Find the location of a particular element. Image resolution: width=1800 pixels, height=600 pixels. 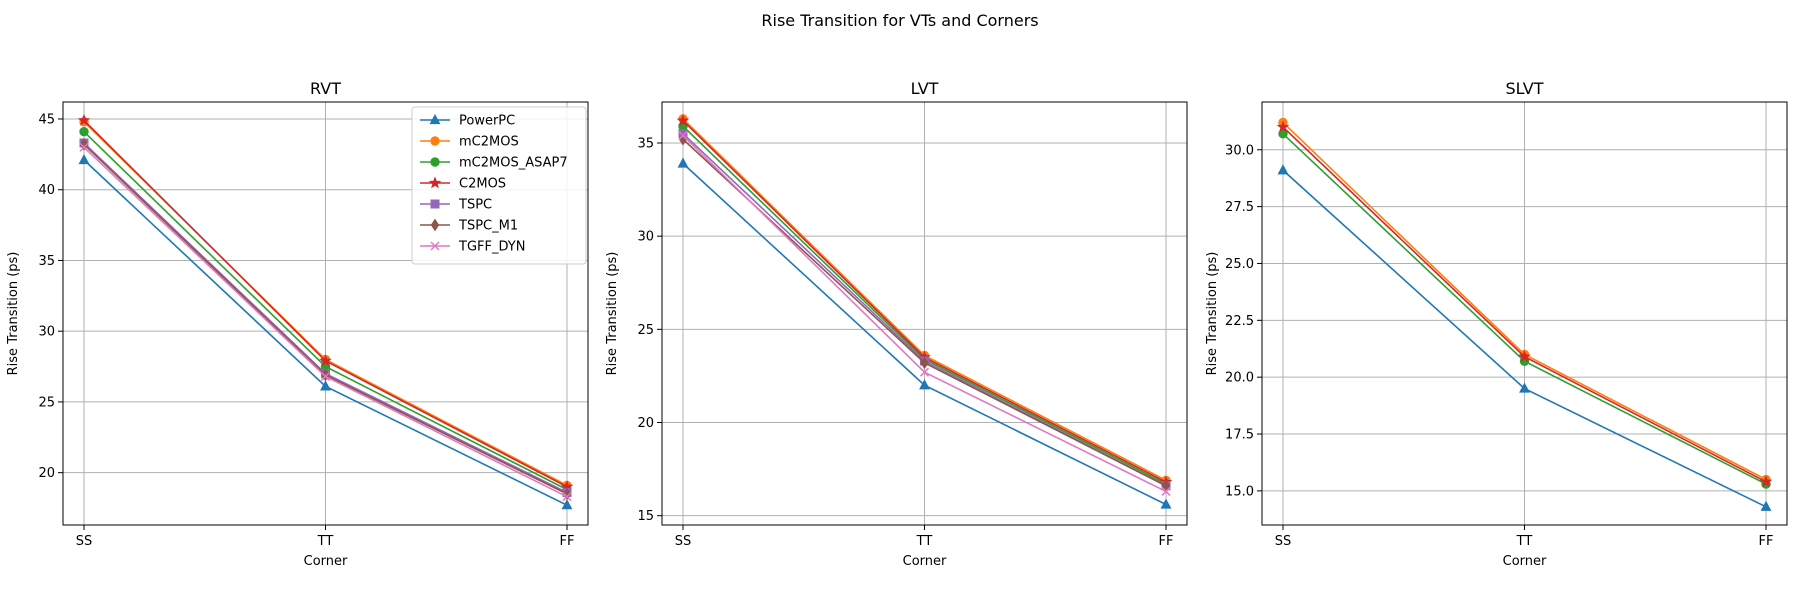

legend-entry: TSPC_M1 is located at coordinates (469, 226).